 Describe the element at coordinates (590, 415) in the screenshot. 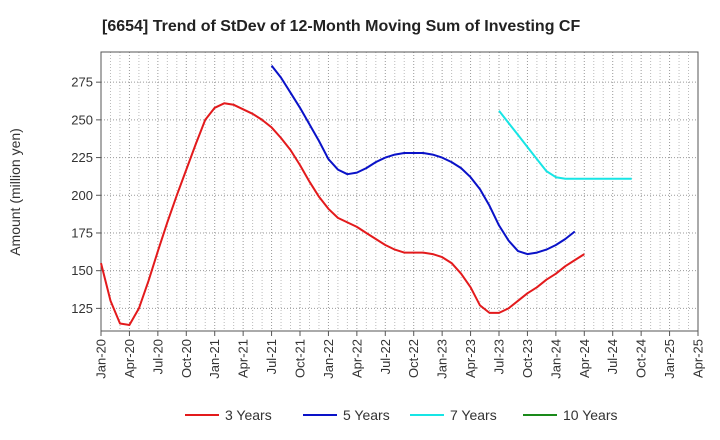

I see `legend-label: 10 Years` at that location.